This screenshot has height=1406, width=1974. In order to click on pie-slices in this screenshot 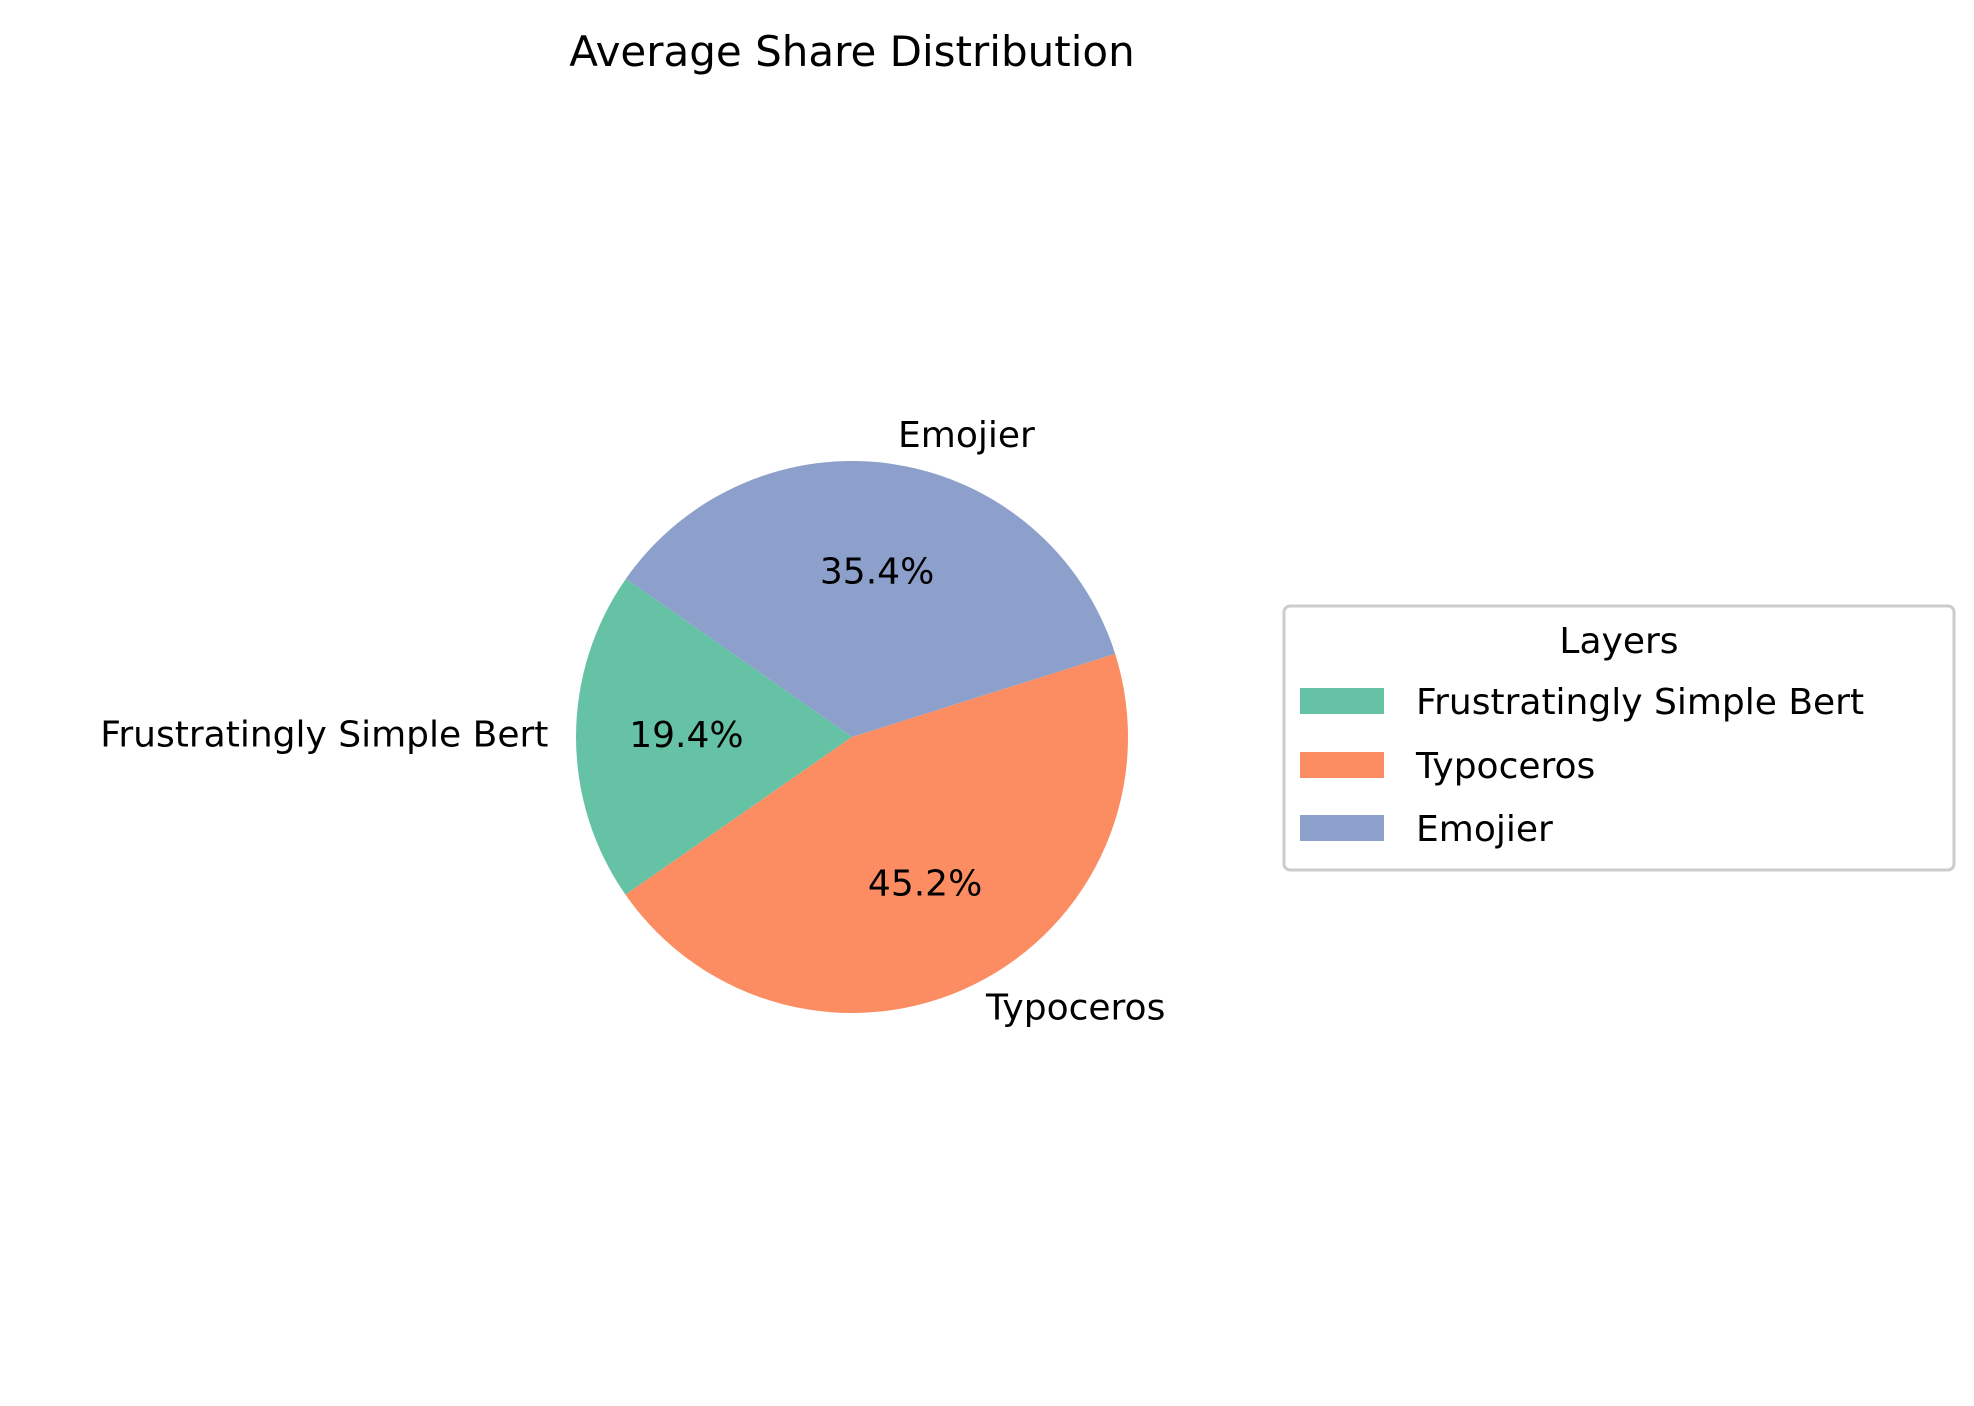, I will do `click(852, 737)`.